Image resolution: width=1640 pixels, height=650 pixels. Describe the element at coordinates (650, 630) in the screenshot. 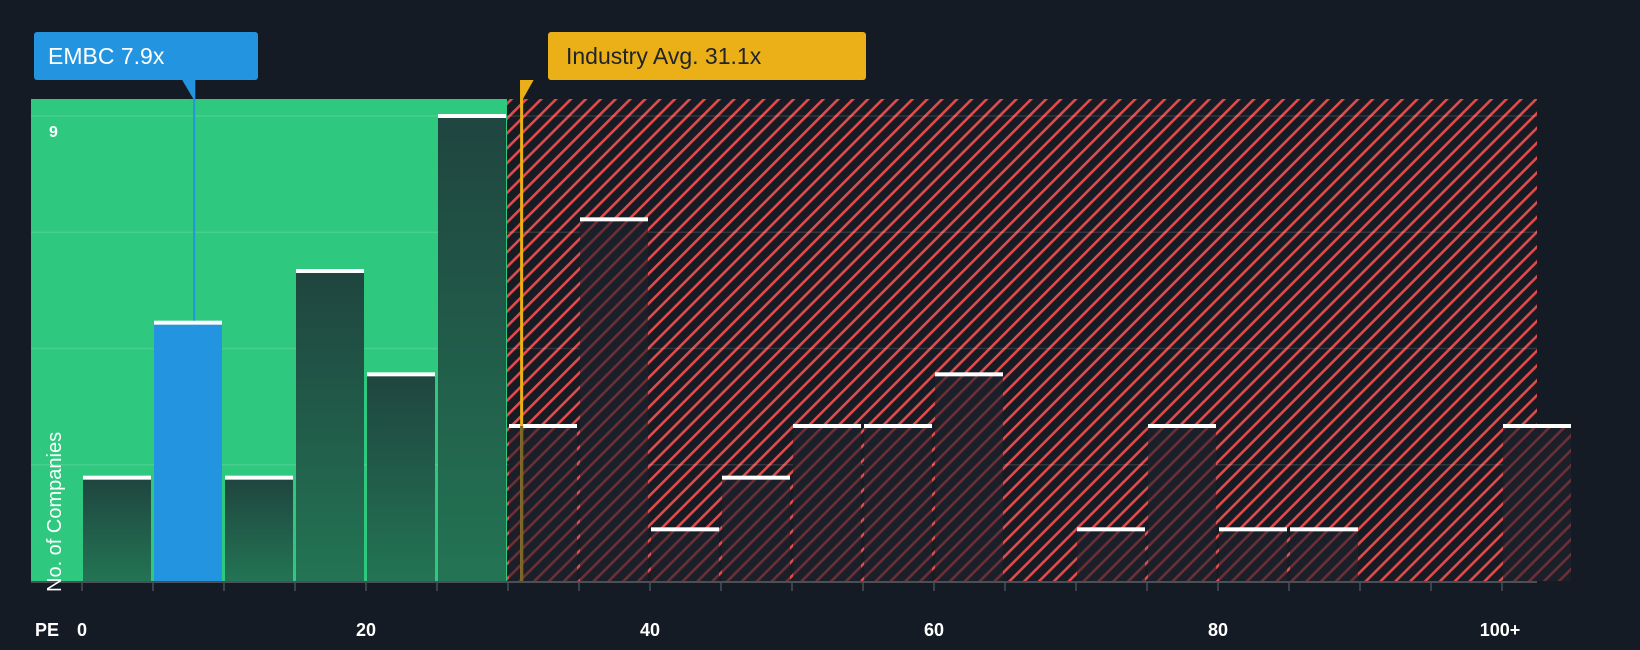

I see `x-tick-label: 40` at that location.